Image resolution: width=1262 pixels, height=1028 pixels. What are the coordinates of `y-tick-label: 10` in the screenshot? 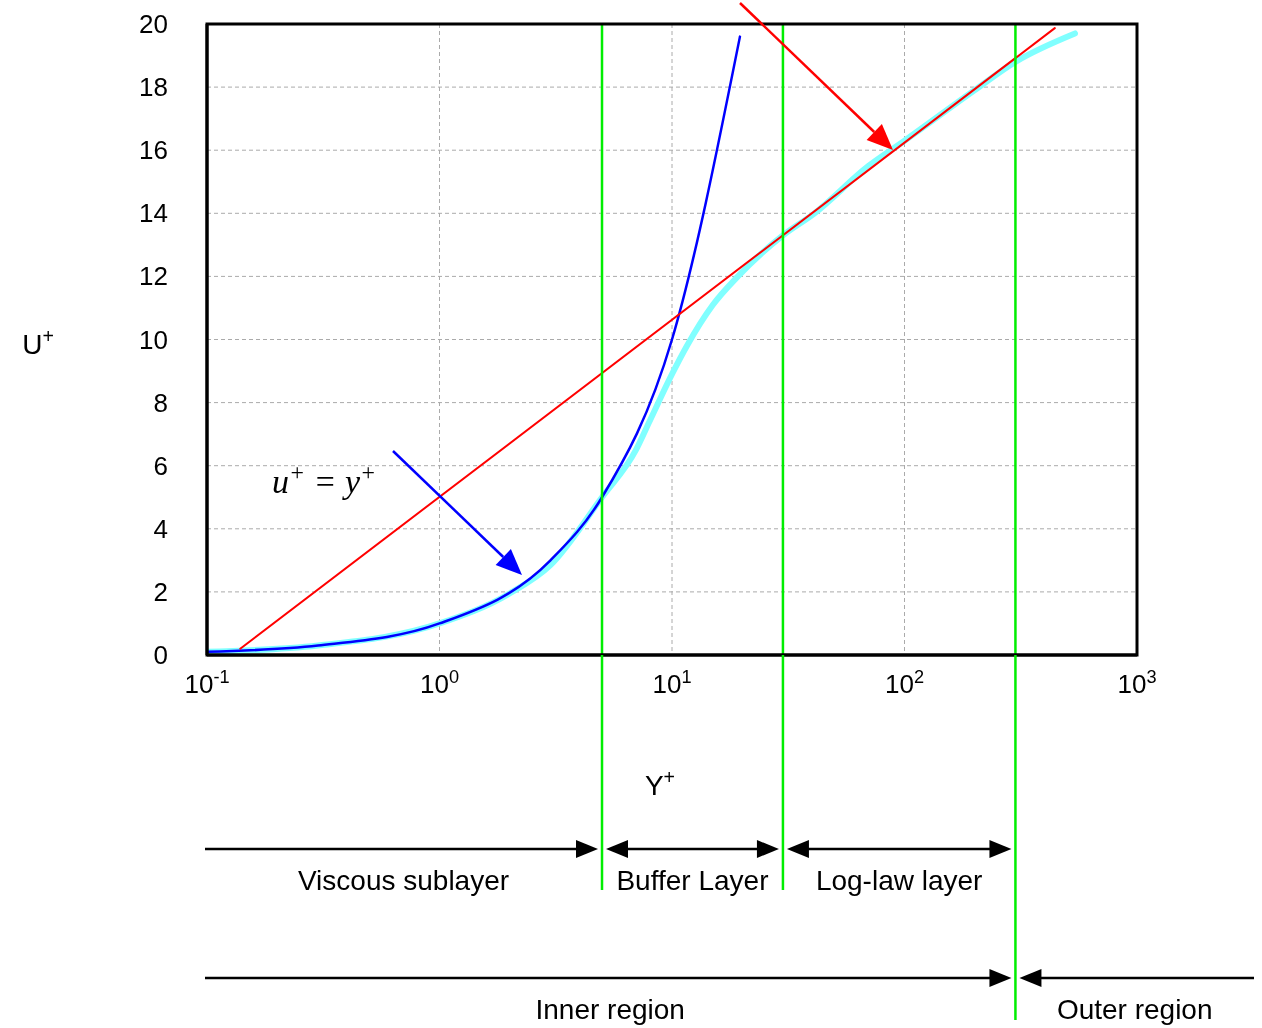 It's located at (153, 339).